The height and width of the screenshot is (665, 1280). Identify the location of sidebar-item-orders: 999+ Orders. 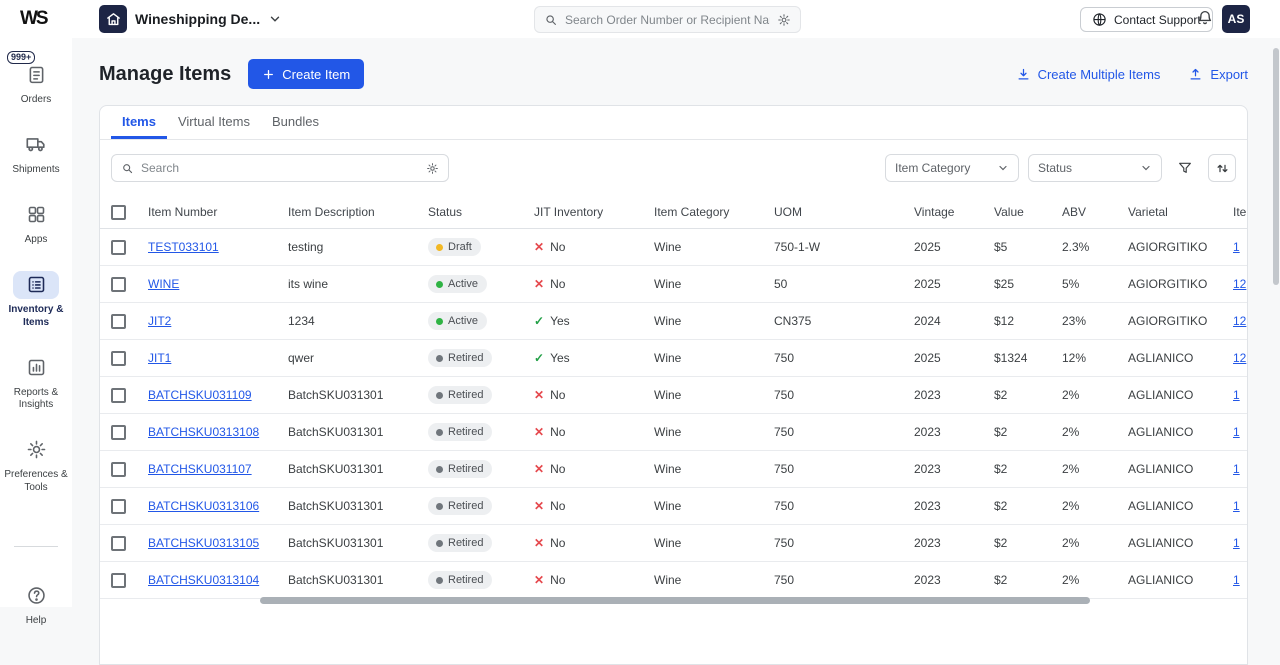
(36, 84).